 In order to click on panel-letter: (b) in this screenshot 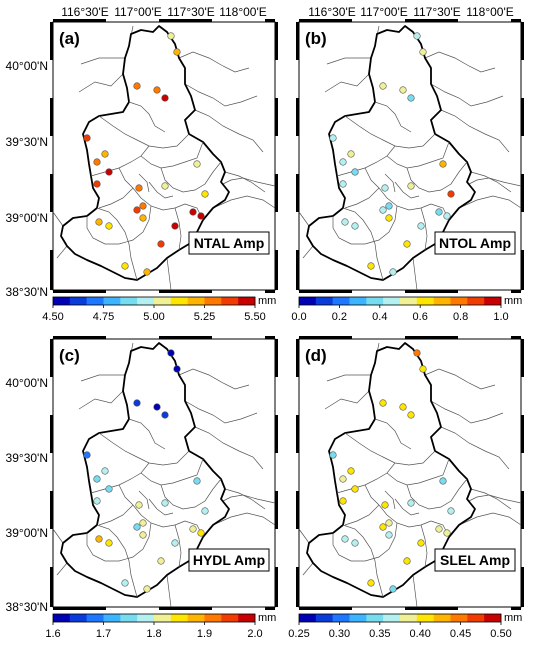, I will do `click(316, 38)`.